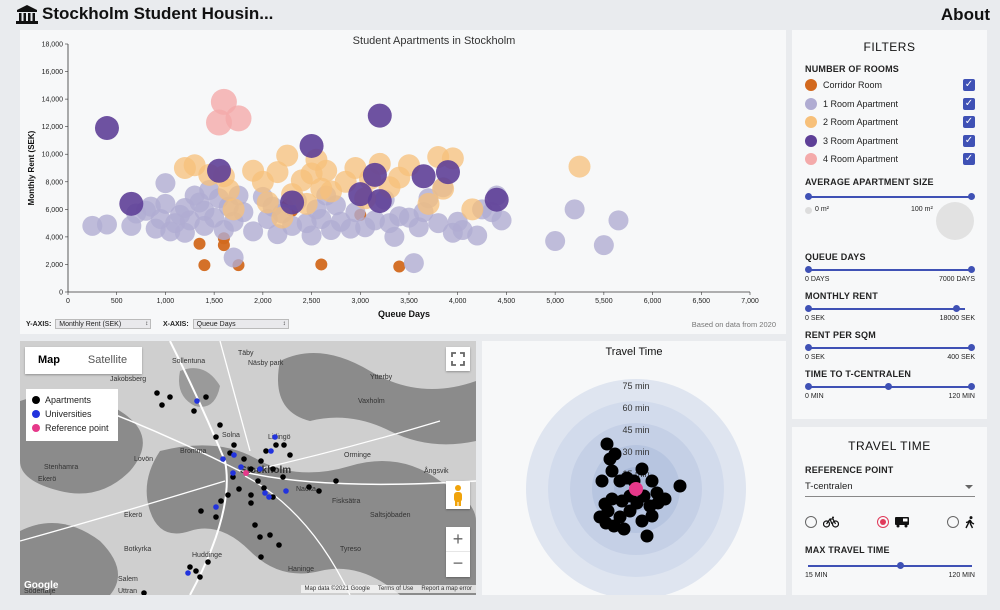 The width and height of the screenshot is (1000, 610). What do you see at coordinates (965, 14) in the screenshot?
I see `about-link: About` at bounding box center [965, 14].